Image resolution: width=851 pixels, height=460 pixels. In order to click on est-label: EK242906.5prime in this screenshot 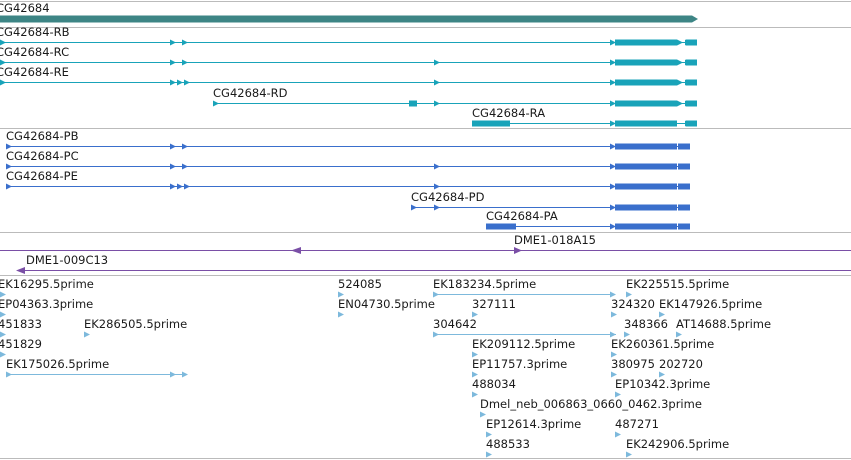, I will do `click(677, 444)`.